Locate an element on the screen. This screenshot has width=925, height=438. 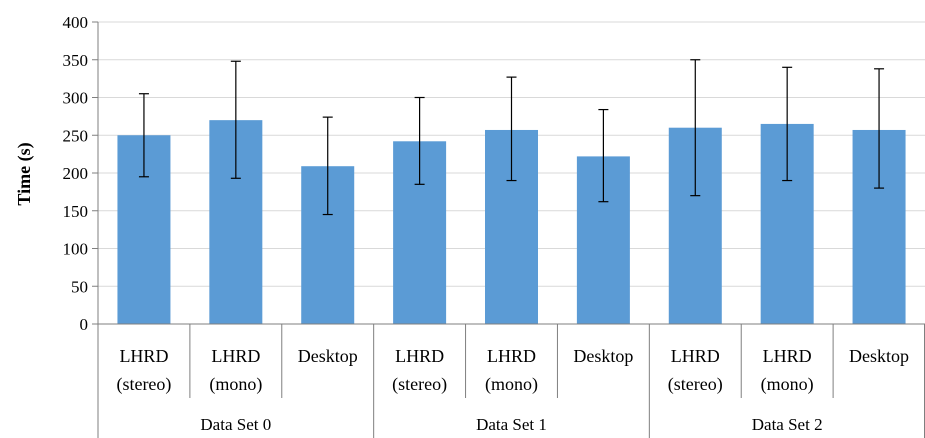
y-tick-label: 350 is located at coordinates (76, 60).